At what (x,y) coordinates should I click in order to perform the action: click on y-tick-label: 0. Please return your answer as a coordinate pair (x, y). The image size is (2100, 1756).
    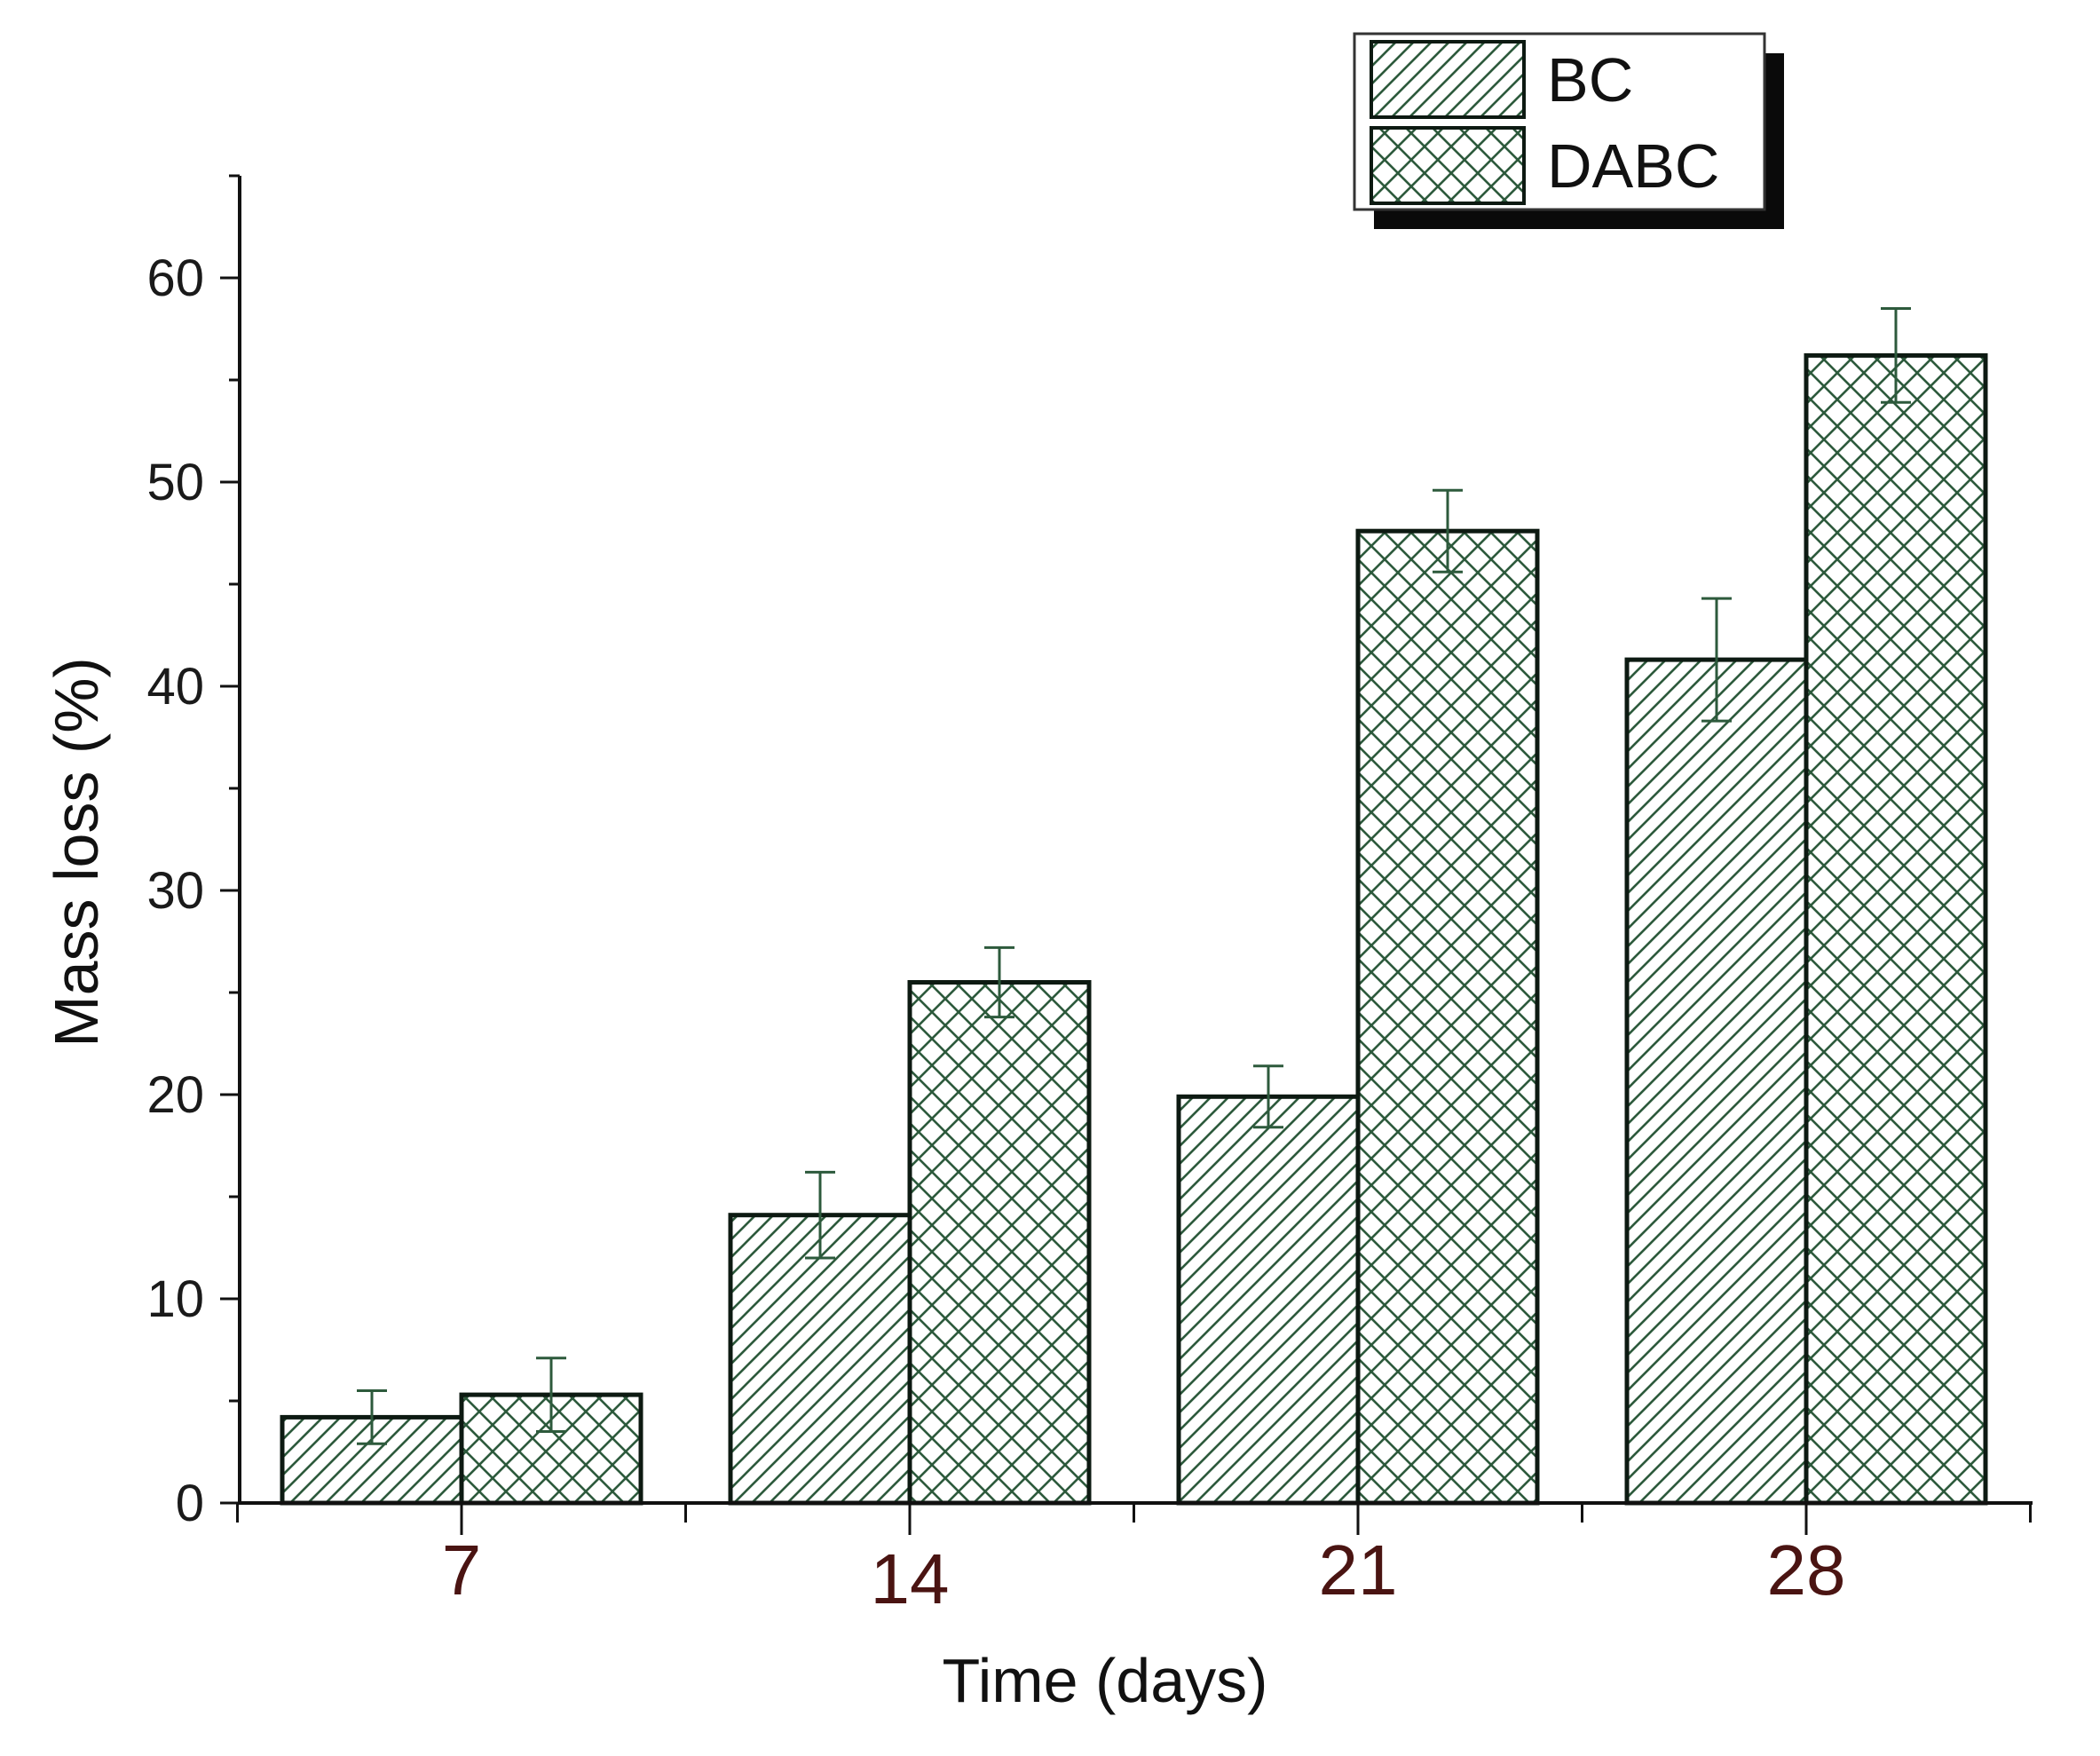
    Looking at the image, I should click on (190, 1503).